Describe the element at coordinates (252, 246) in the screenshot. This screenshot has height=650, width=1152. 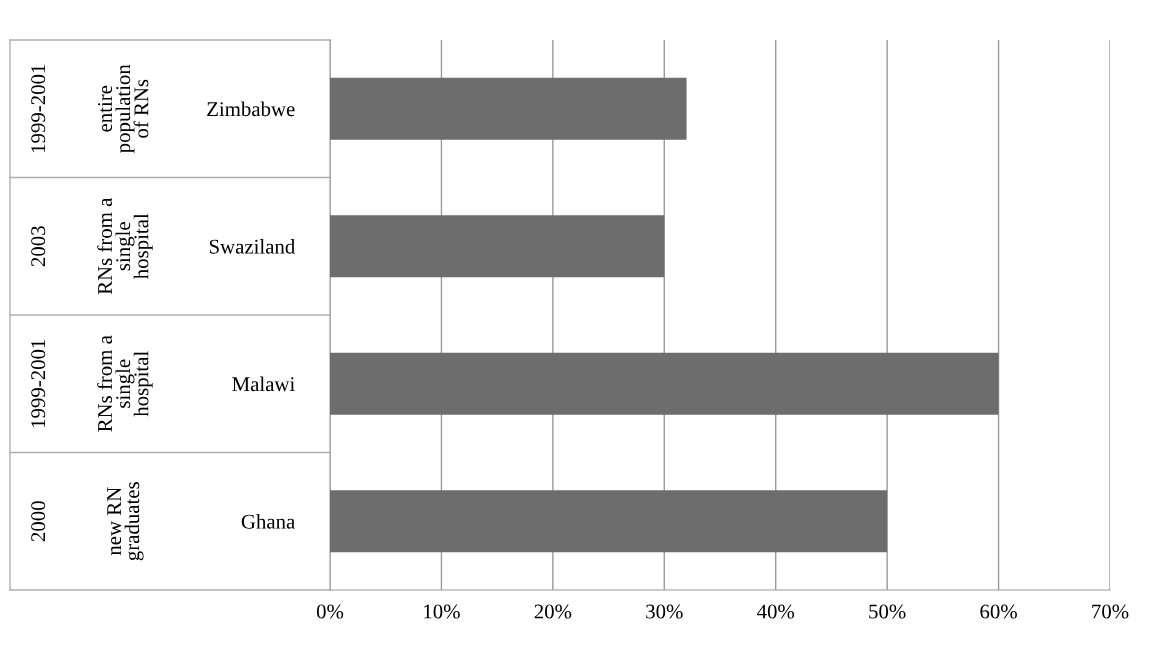
I see `y-tick-label: Swaziland` at that location.